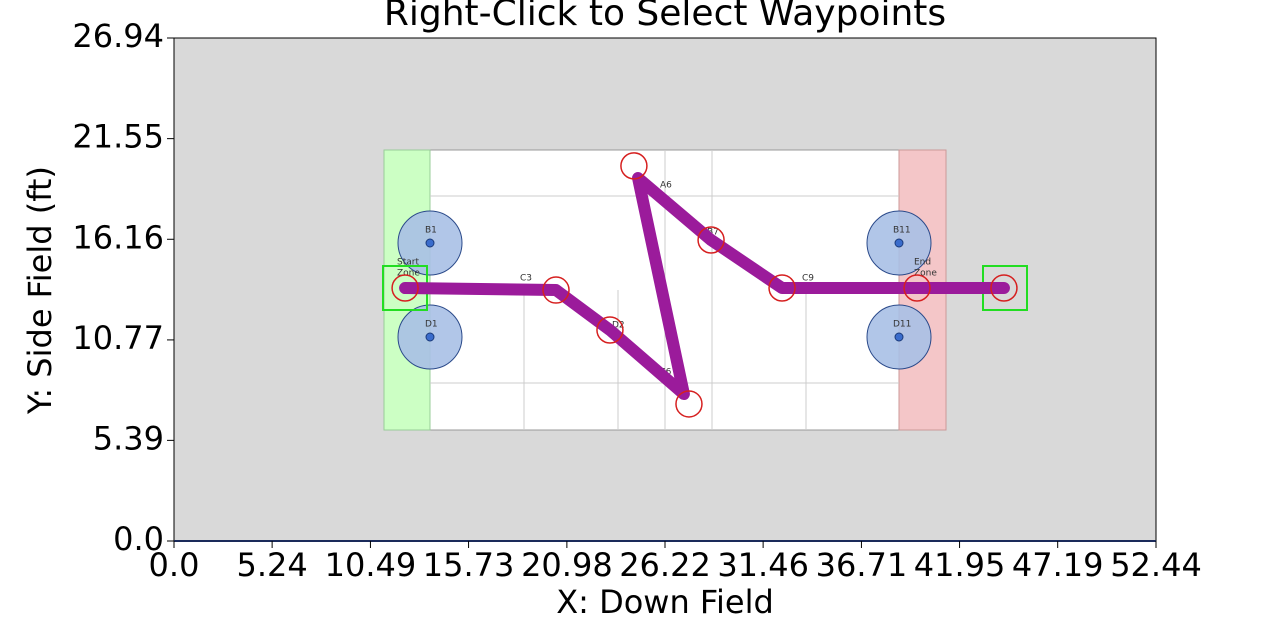 The image size is (1281, 630). I want to click on field-label: D2, so click(618, 326).